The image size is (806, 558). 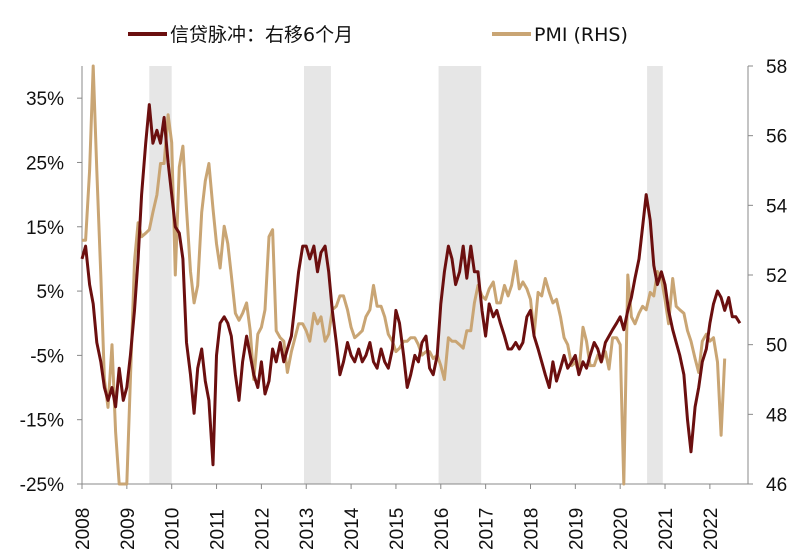 I want to click on x-tick-label: 2018, so click(x=531, y=529).